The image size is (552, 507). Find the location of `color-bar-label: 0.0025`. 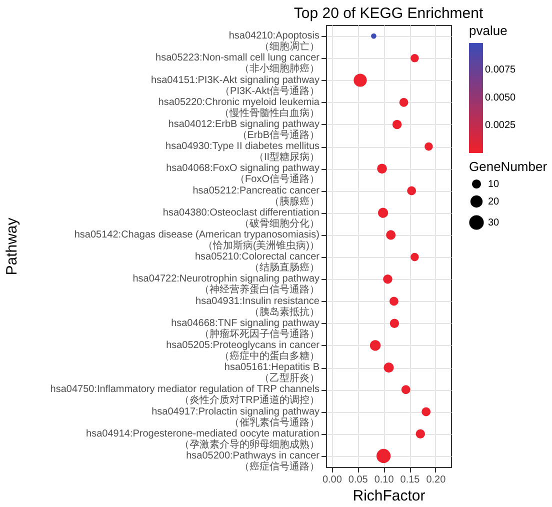

color-bar-label: 0.0025 is located at coordinates (500, 126).